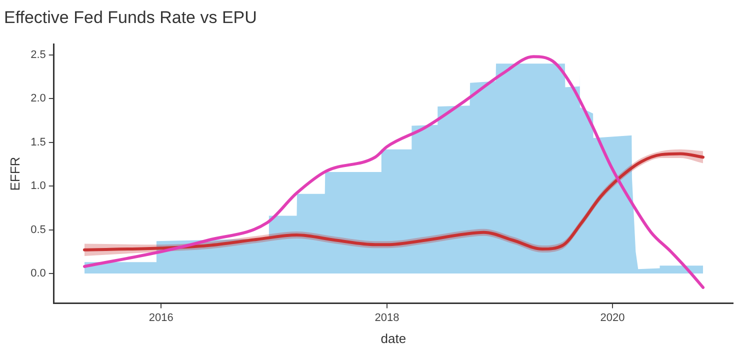  What do you see at coordinates (612, 318) in the screenshot?
I see `x-tick-label: 2020` at bounding box center [612, 318].